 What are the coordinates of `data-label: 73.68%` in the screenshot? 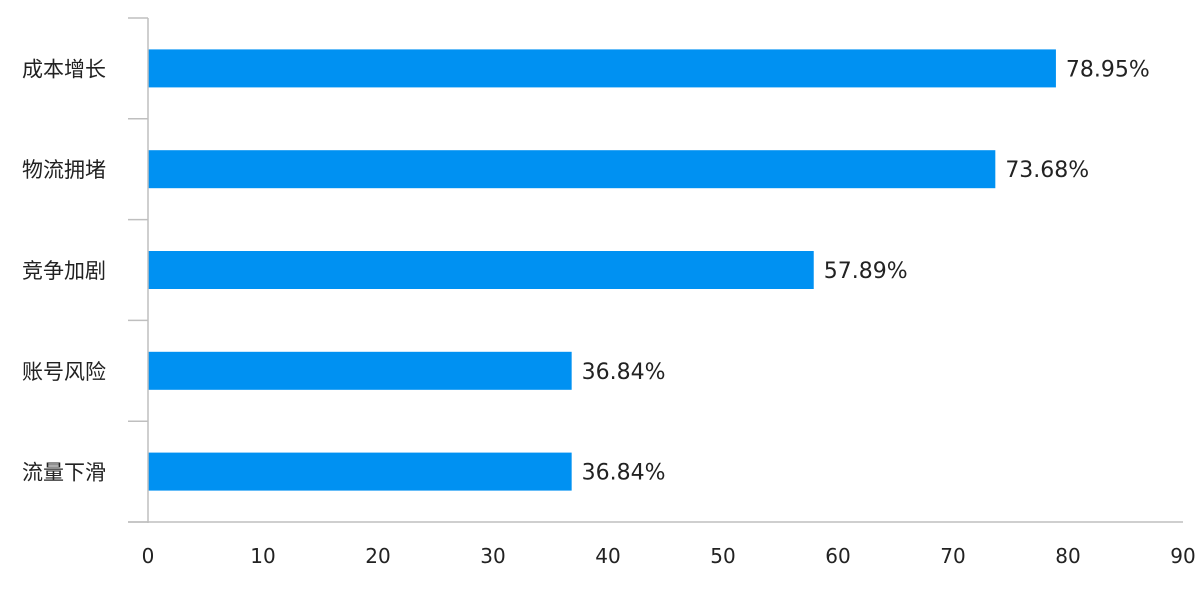 It's located at (1047, 170).